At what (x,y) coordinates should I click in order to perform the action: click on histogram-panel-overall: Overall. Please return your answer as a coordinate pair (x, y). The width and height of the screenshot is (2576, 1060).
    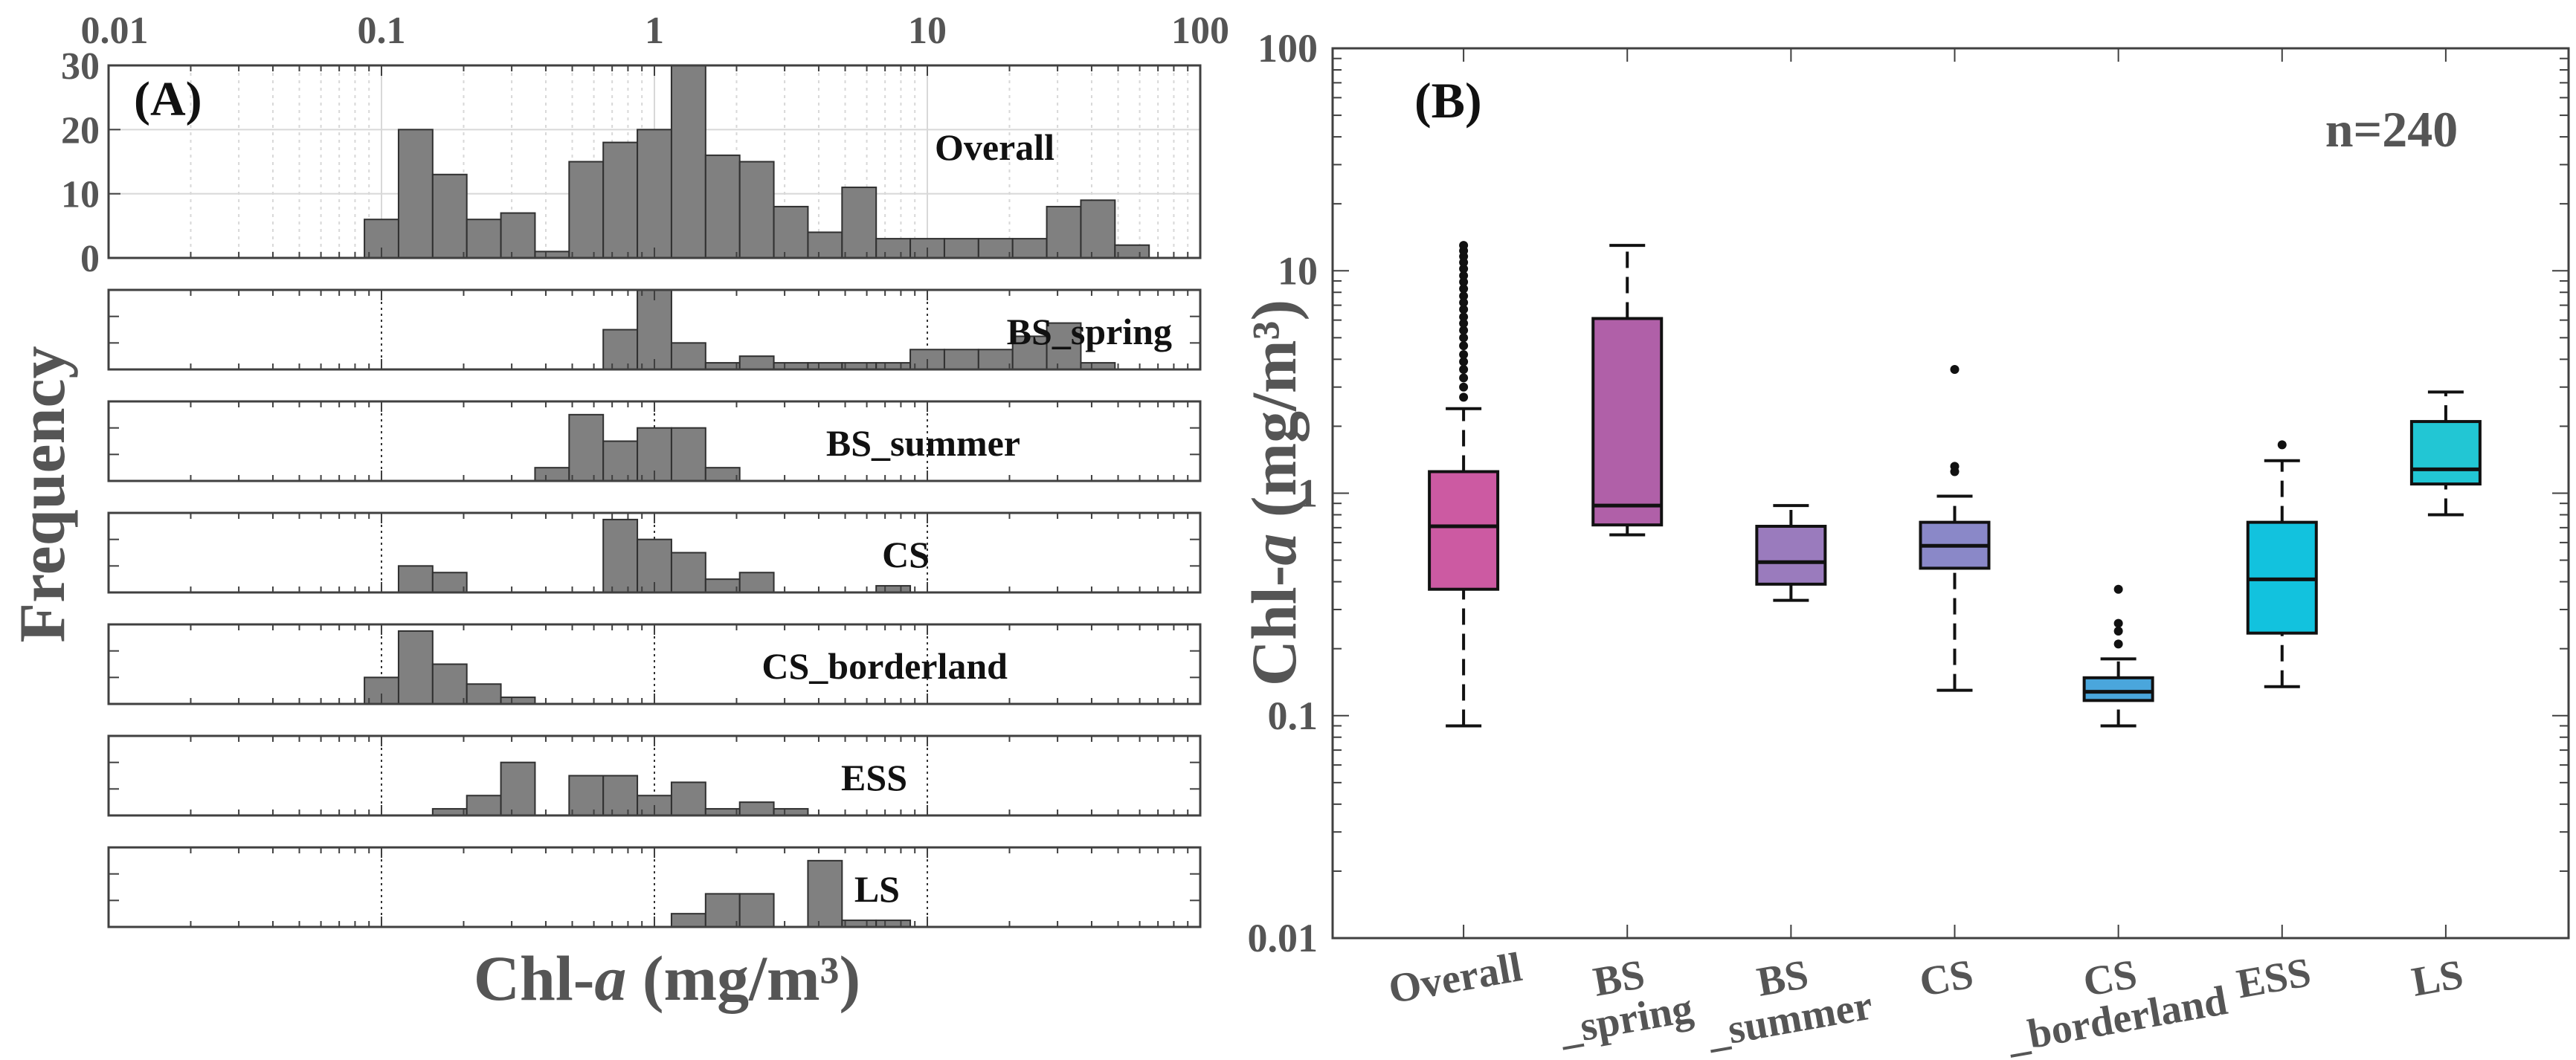
    Looking at the image, I should click on (654, 162).